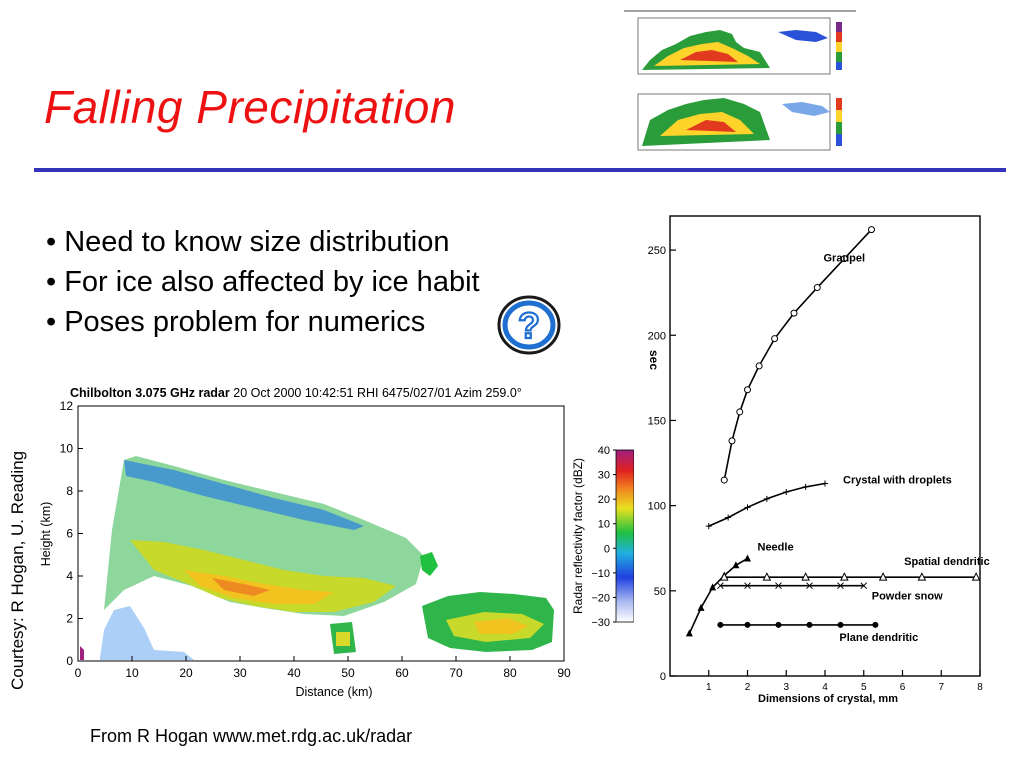 The height and width of the screenshot is (768, 1024). I want to click on fall-speed-x-tick-label: 8, so click(980, 687).